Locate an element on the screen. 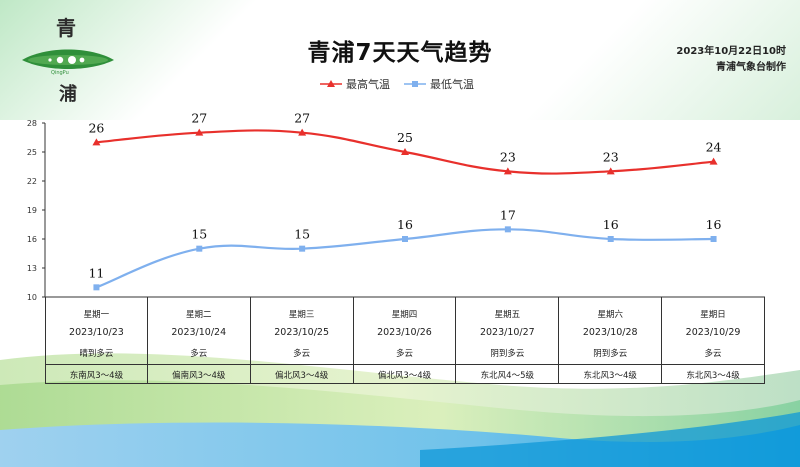 The width and height of the screenshot is (800, 467). logo-leaf-icon is located at coordinates (68, 59).